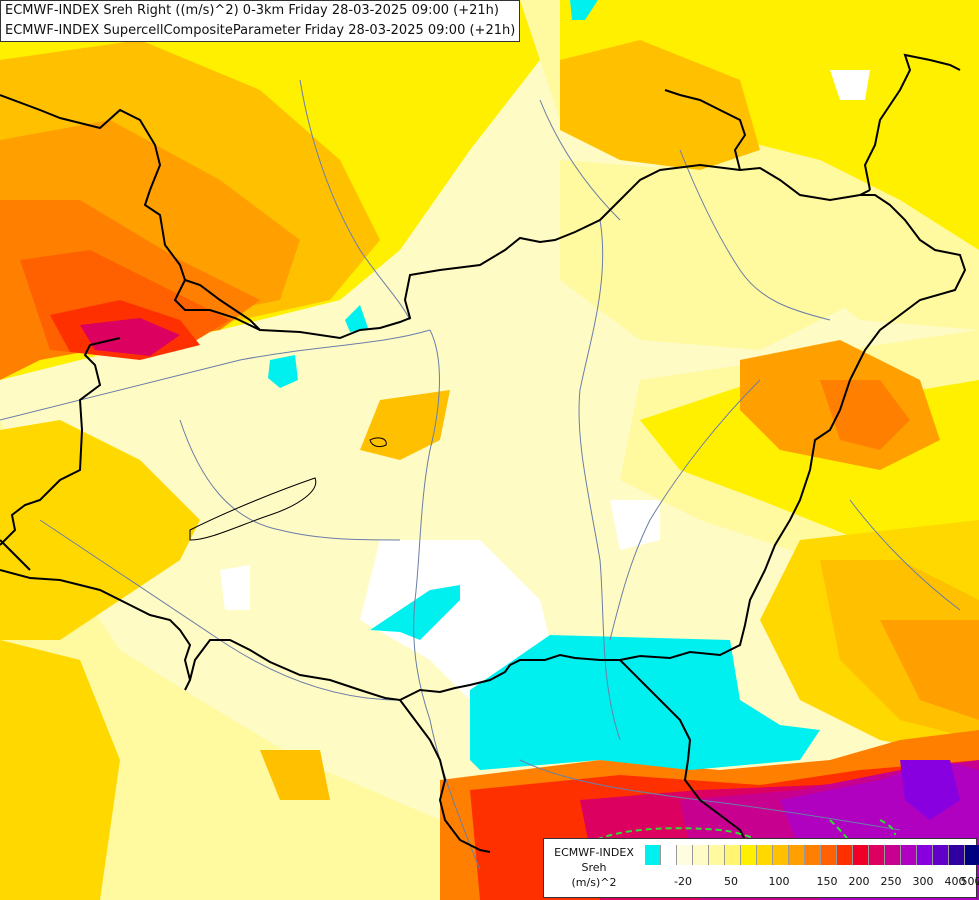 Image resolution: width=979 pixels, height=900 pixels. Describe the element at coordinates (779, 881) in the screenshot. I see `legend-tick-label: 100` at that location.